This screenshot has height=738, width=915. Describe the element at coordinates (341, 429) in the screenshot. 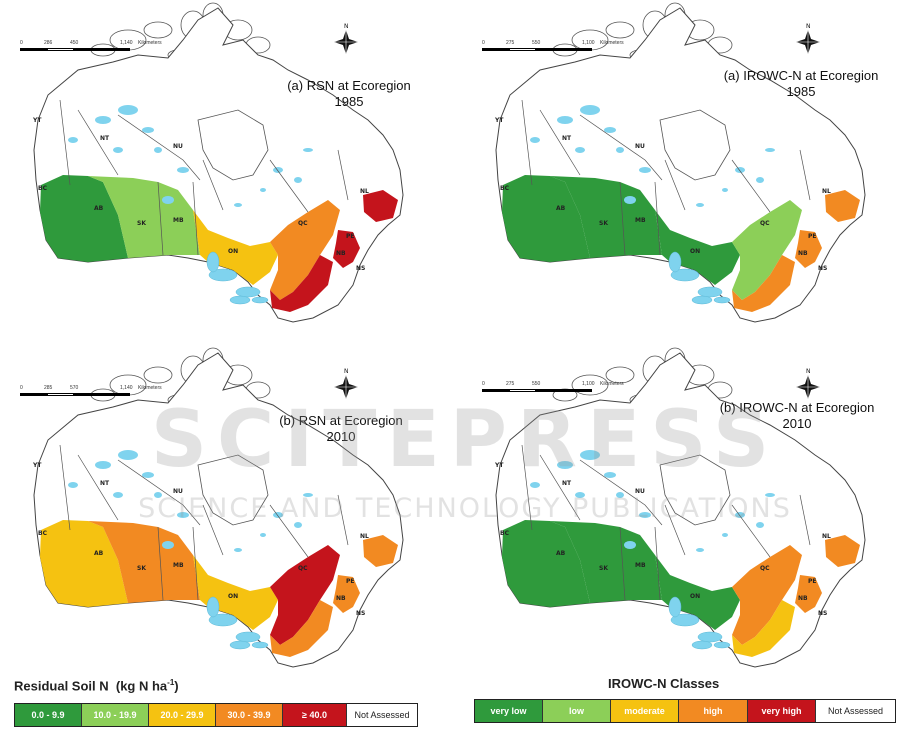

I see `map-title: (b) RSN at Ecoregion 2010` at that location.